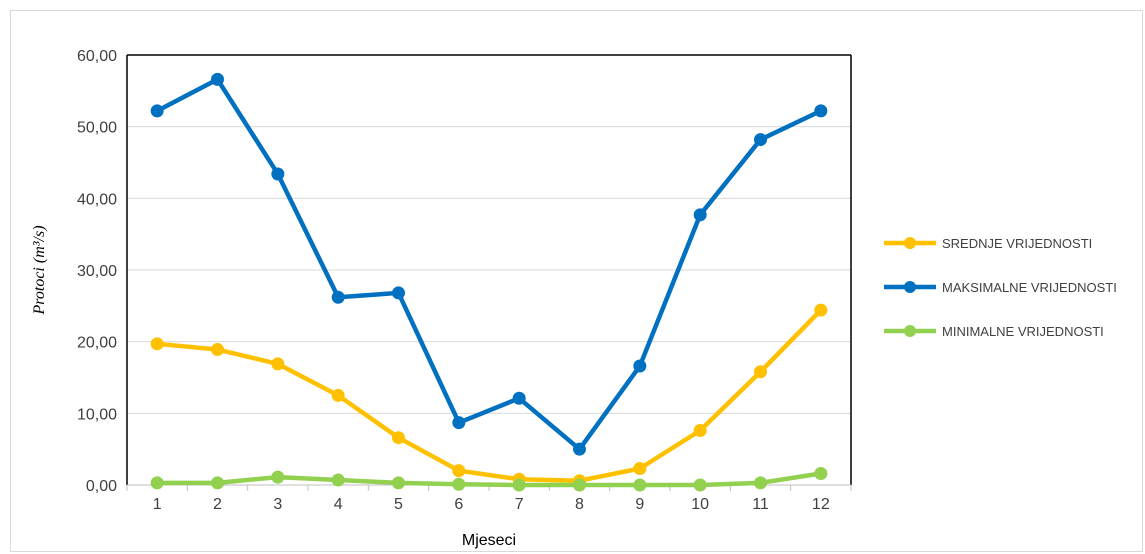 The height and width of the screenshot is (554, 1145). I want to click on y-tick-label: 50,00, so click(97, 128).